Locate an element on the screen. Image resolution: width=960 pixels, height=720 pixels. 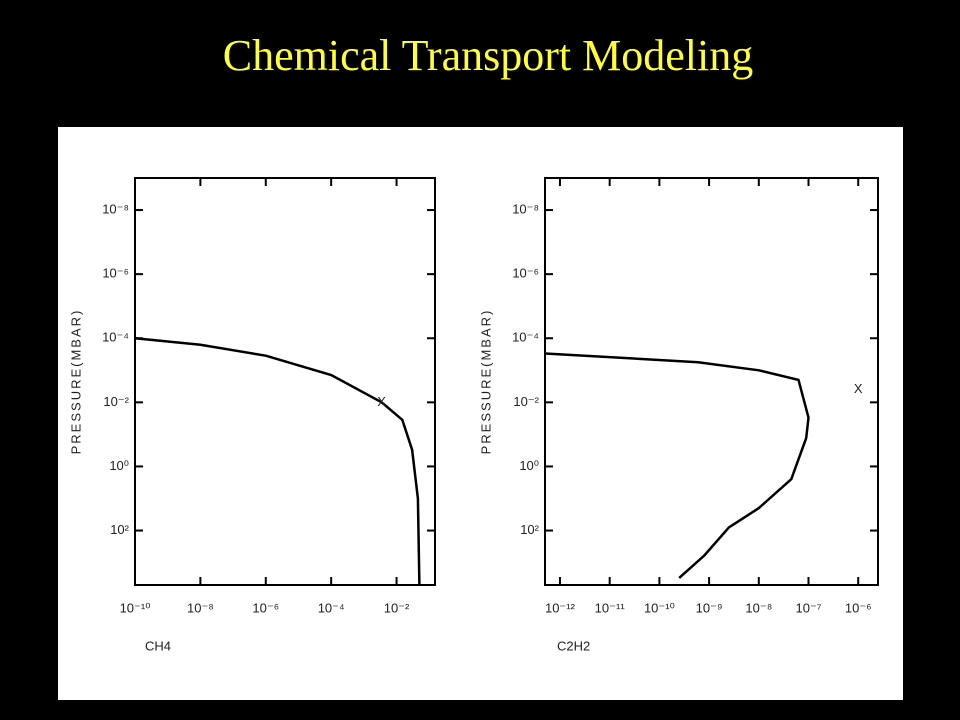
x-tick-label: 10⁻⁹ is located at coordinates (709, 607).